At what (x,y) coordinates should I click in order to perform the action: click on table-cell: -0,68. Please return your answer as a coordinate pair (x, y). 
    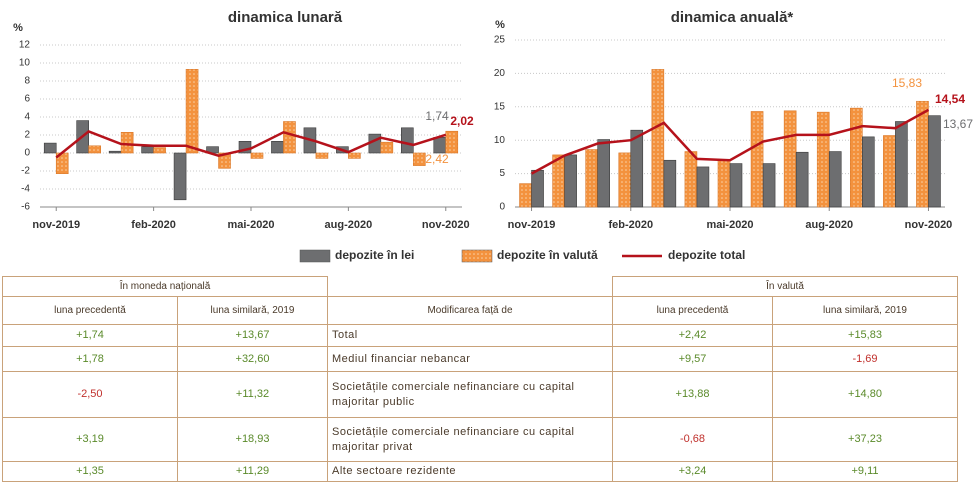
    Looking at the image, I should click on (692, 439).